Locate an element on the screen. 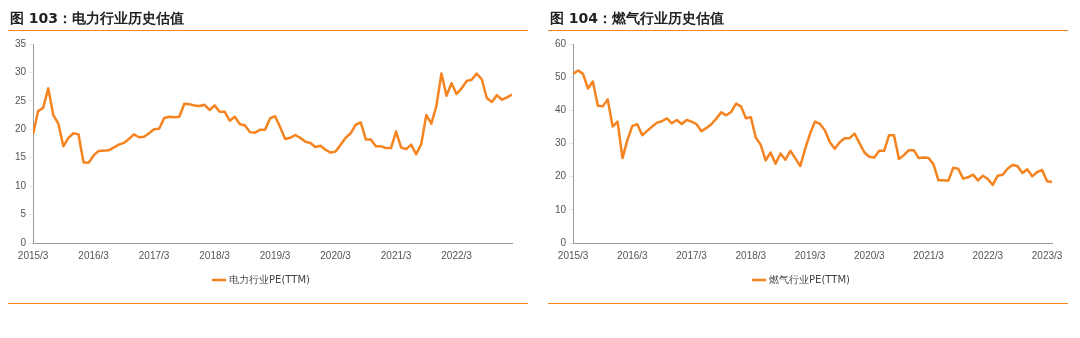 This screenshot has height=338, width=1080. y-tick-label: 15 is located at coordinates (21, 157).